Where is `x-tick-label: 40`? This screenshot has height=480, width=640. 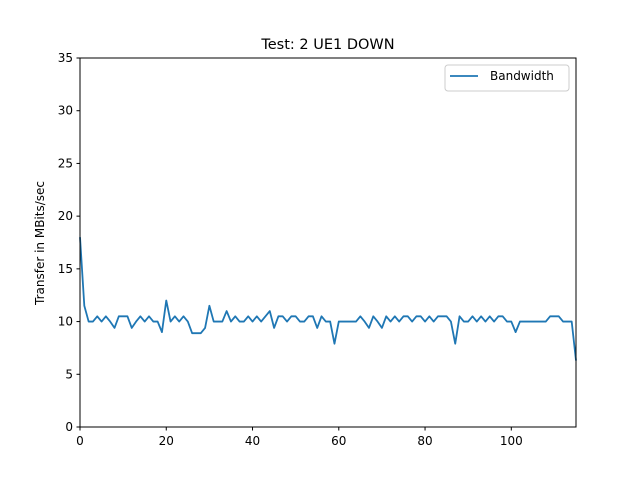
x-tick-label: 40 is located at coordinates (252, 441).